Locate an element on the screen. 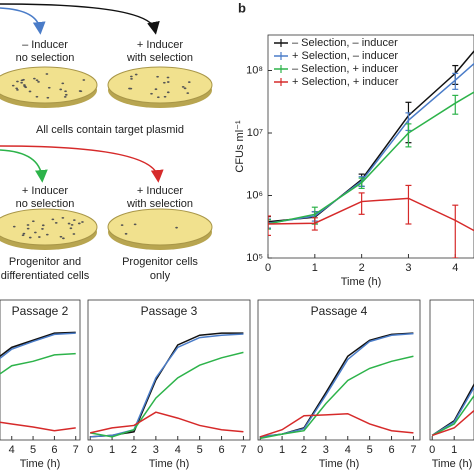  y-tick-label: 10⁵ is located at coordinates (254, 258).